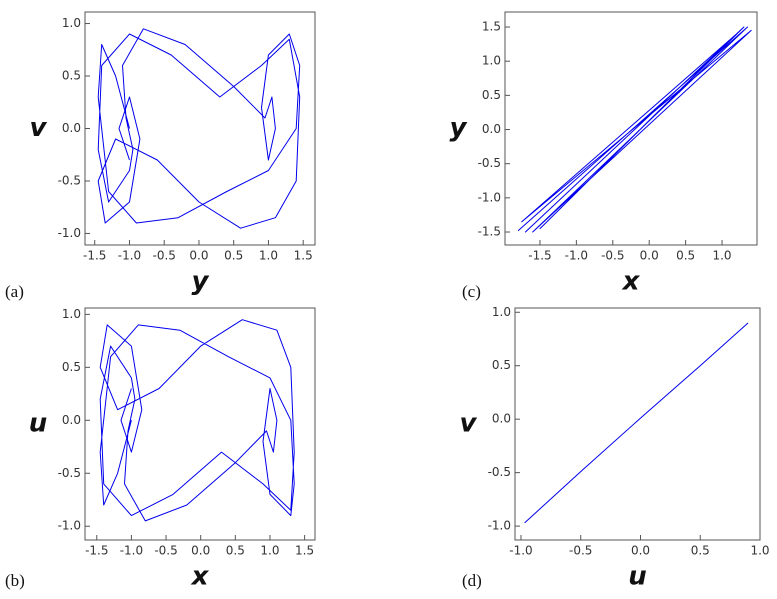  I want to click on x-axis-label: y, so click(201, 282).